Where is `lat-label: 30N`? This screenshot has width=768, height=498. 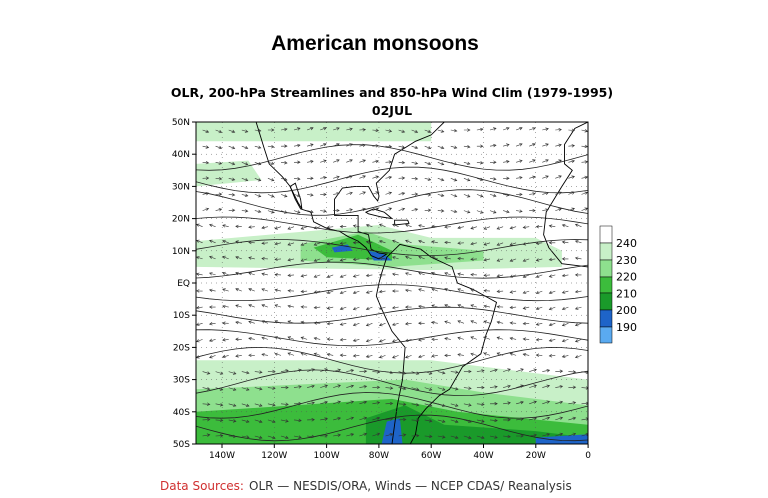
lat-label: 30N is located at coordinates (181, 187).